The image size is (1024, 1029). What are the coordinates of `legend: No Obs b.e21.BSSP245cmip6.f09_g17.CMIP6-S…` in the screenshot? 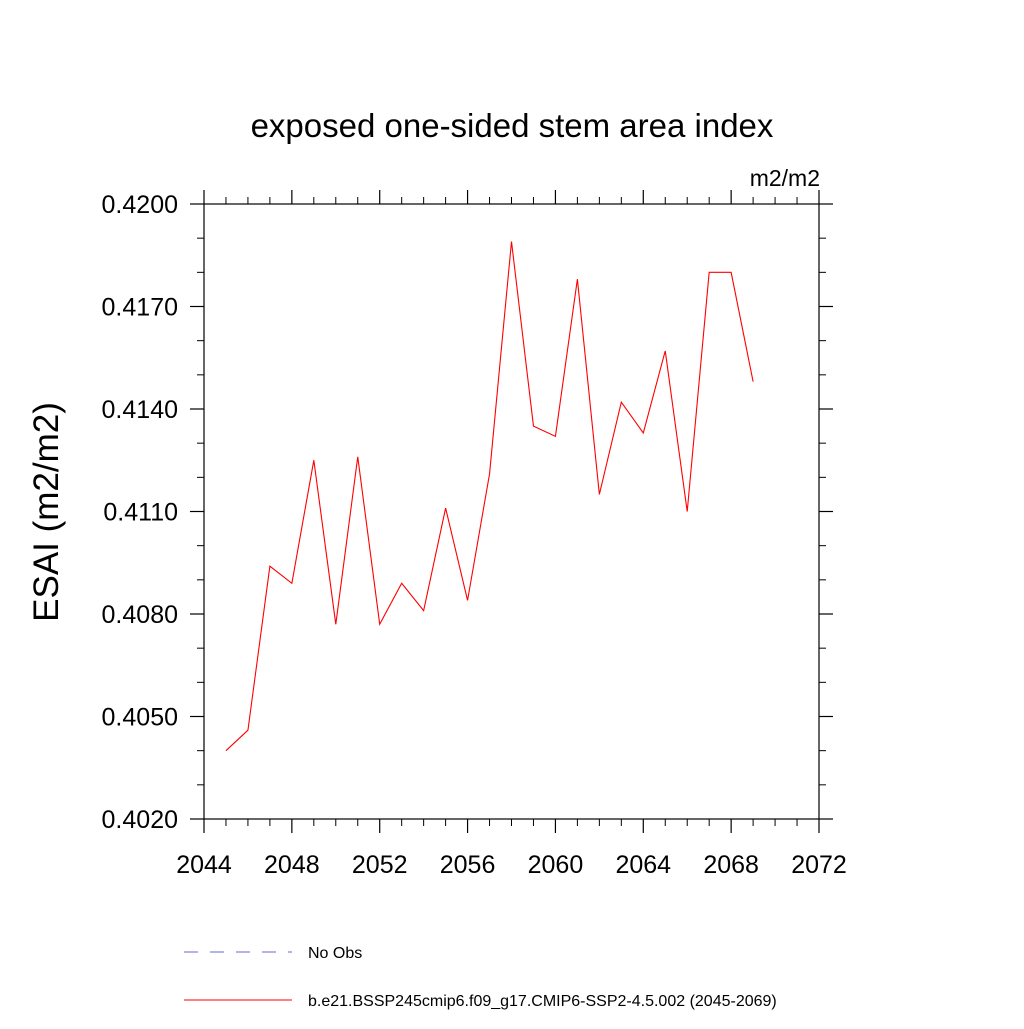 It's located at (480, 977).